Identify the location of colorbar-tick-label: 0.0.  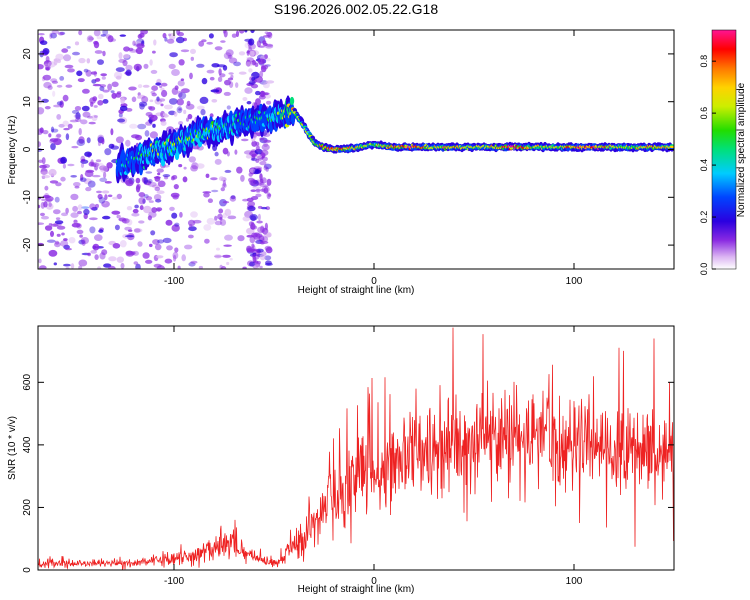
(704, 269).